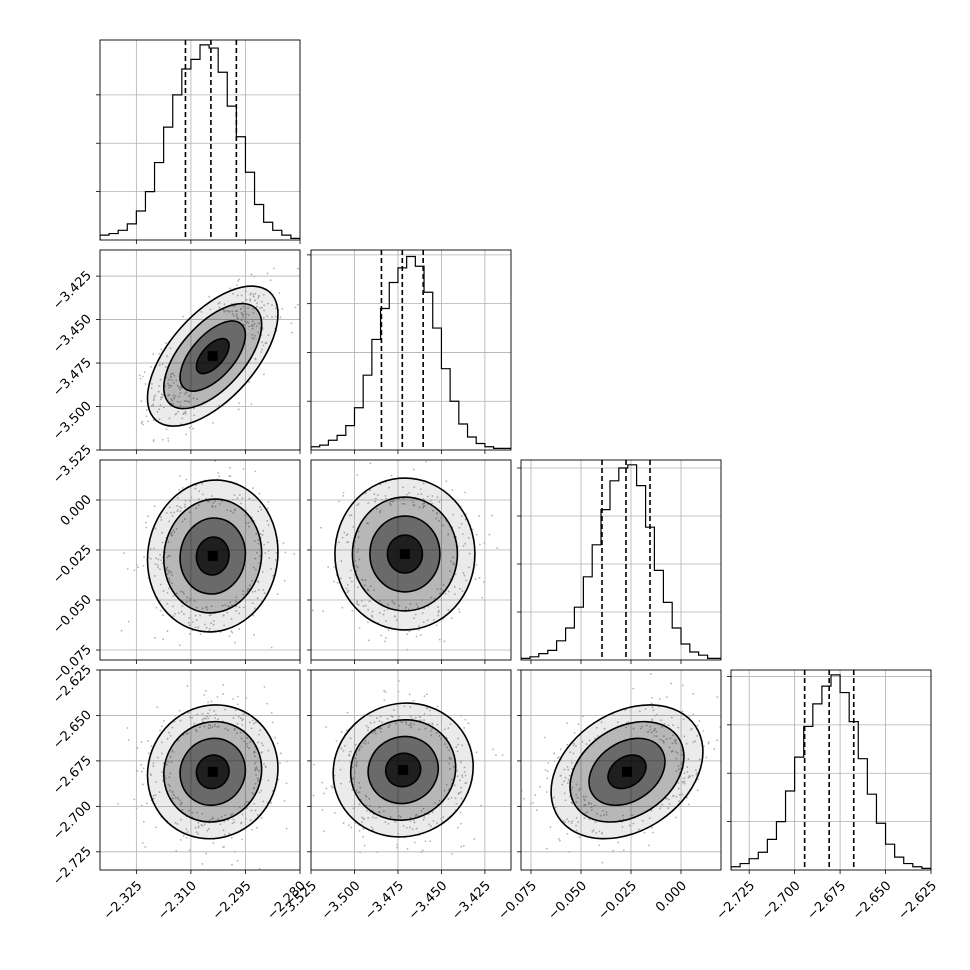 Image resolution: width=970 pixels, height=970 pixels. Describe the element at coordinates (123, 900) in the screenshot. I see `x-tick-label: −2.325` at that location.